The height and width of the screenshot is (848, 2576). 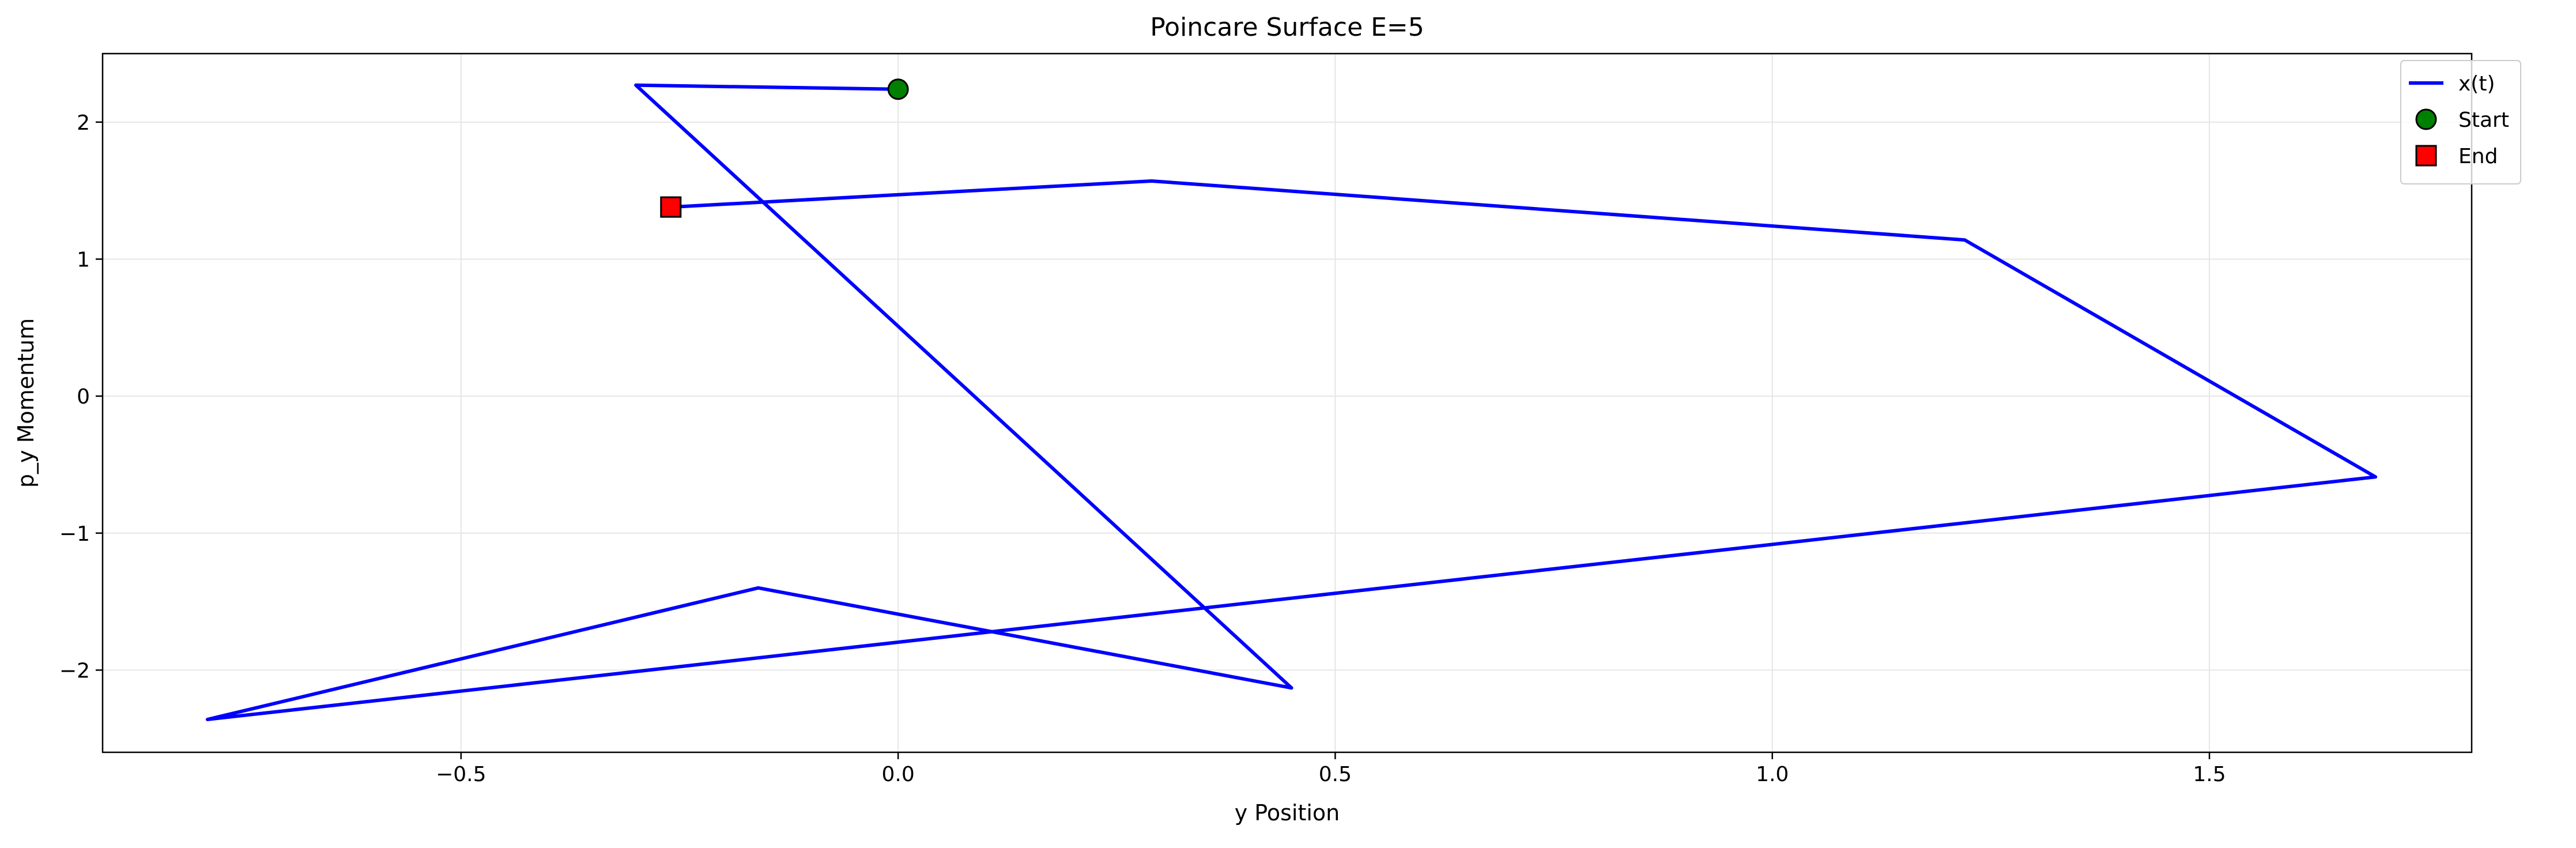 What do you see at coordinates (2426, 156) in the screenshot?
I see `legend-end-swatch` at bounding box center [2426, 156].